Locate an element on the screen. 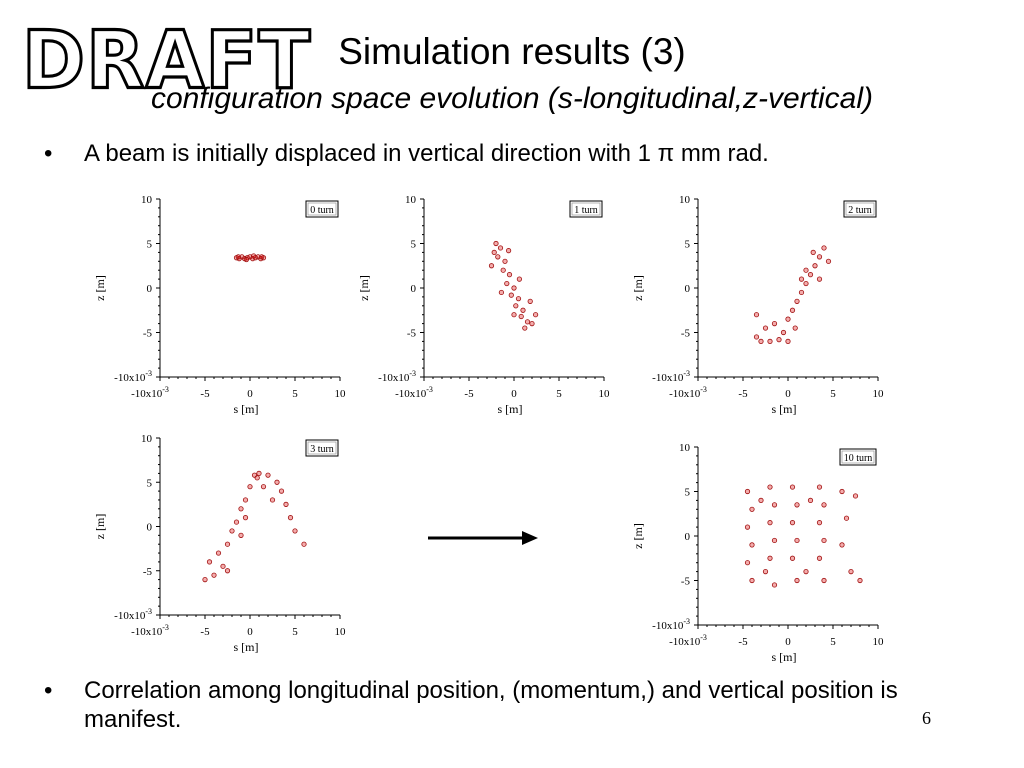  y-tick-label: 10 is located at coordinates (147, 200).